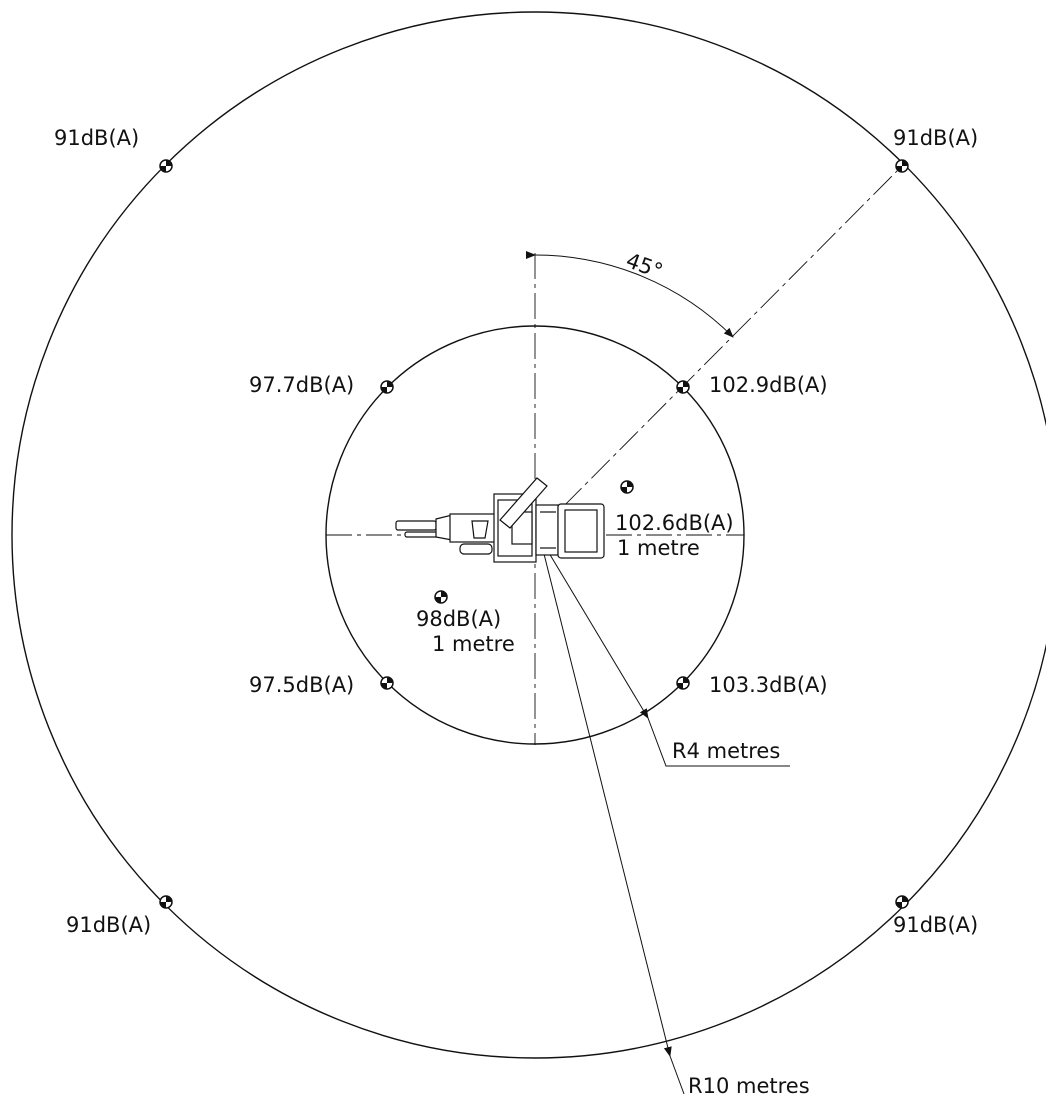 This screenshot has width=1046, height=1100. Describe the element at coordinates (473, 644) in the screenshot. I see `label-near-left-distance: 1 metre` at that location.